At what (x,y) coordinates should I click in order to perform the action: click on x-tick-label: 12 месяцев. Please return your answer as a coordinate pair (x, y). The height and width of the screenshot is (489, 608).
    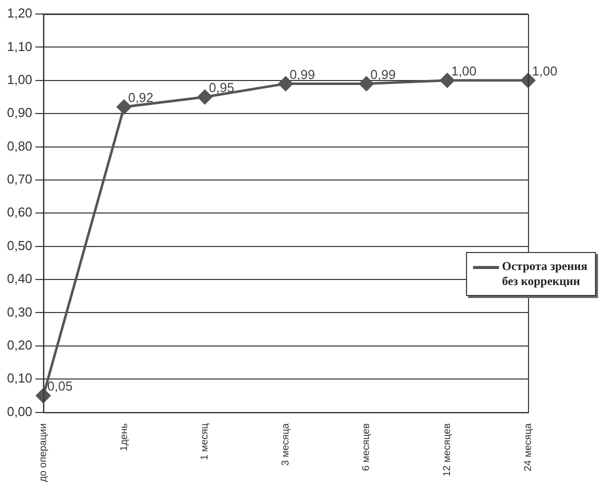
    Looking at the image, I should click on (447, 450).